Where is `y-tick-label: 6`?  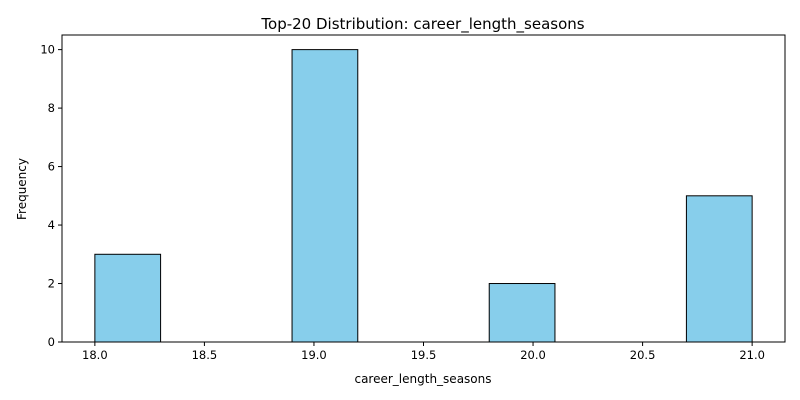
y-tick-label: 6 is located at coordinates (51, 167).